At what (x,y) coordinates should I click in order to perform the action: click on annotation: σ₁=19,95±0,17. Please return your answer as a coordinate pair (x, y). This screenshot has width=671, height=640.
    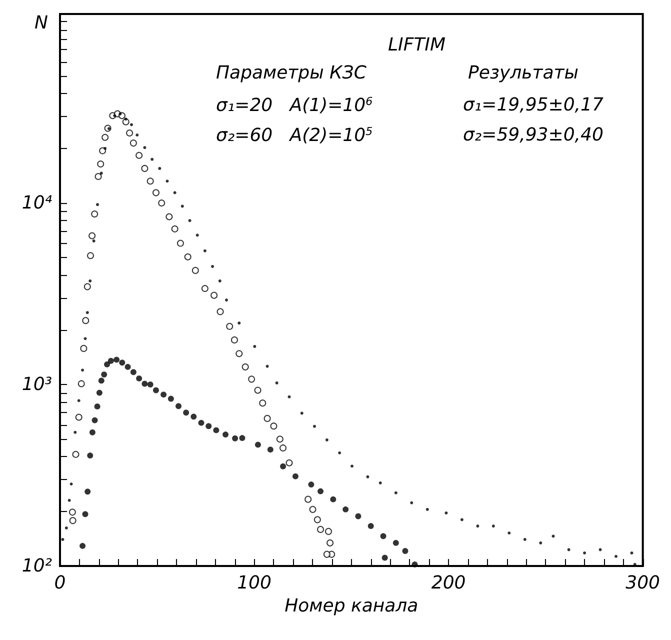
    Looking at the image, I should click on (533, 105).